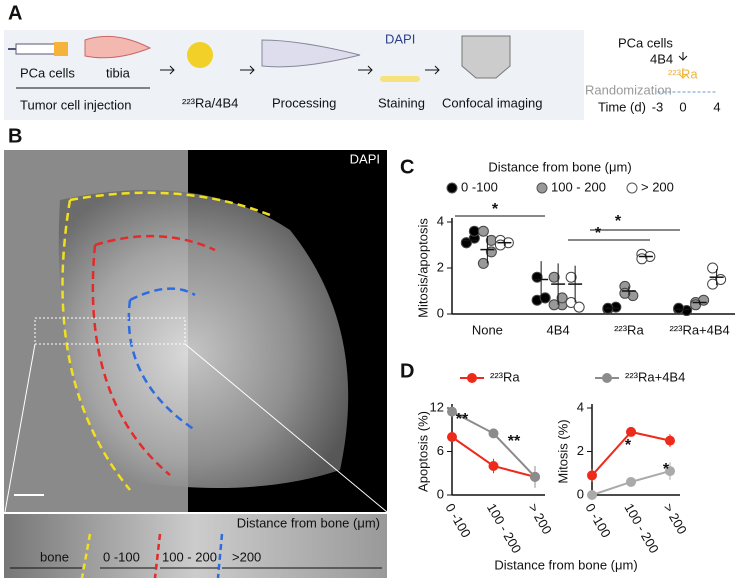 Image resolution: width=742 pixels, height=578 pixels. I want to click on slide-icon, so click(400, 79).